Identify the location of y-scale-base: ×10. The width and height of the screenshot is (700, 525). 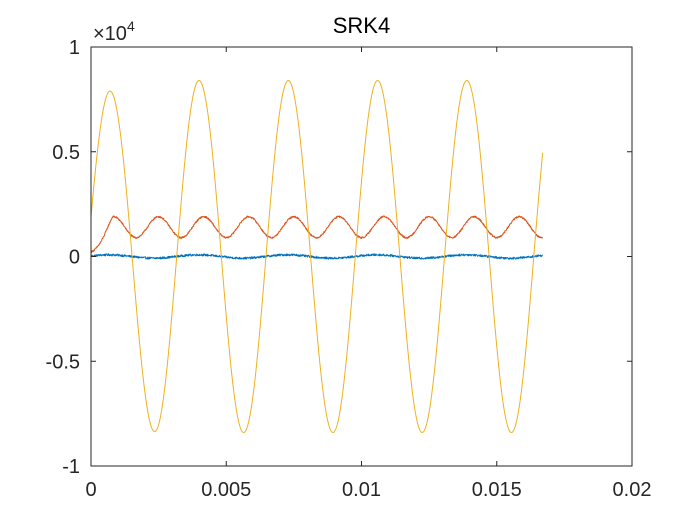
(110, 34).